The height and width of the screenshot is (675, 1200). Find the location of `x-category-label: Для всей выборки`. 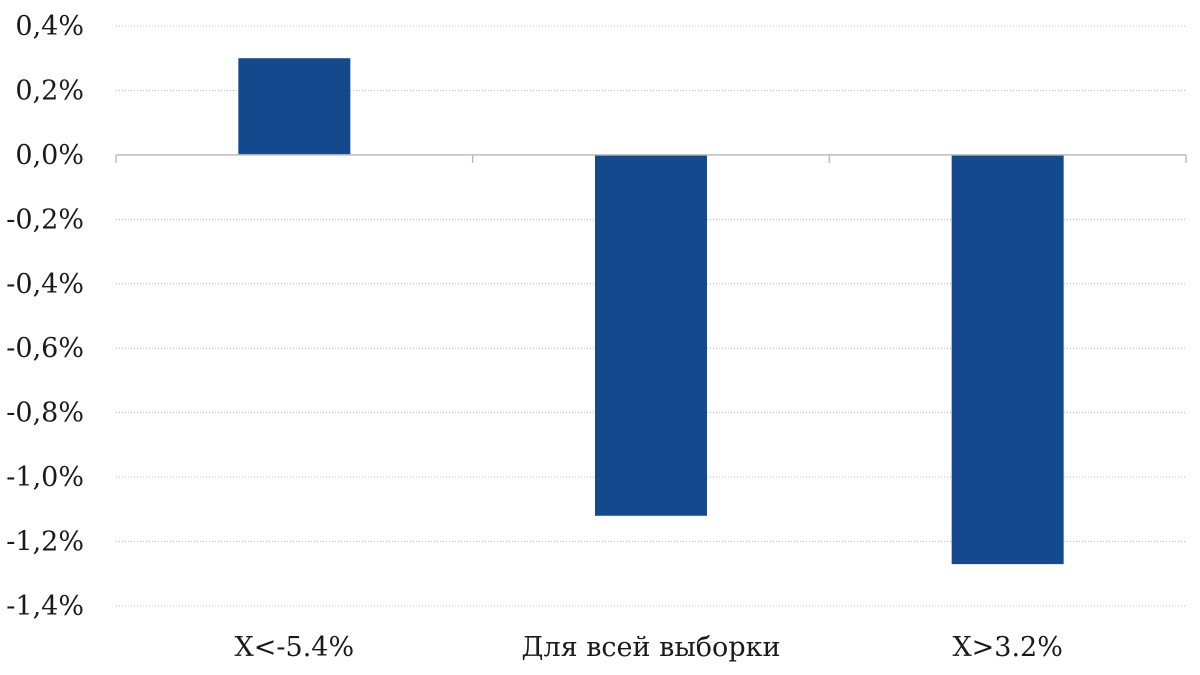

x-category-label: Для всей выборки is located at coordinates (651, 647).